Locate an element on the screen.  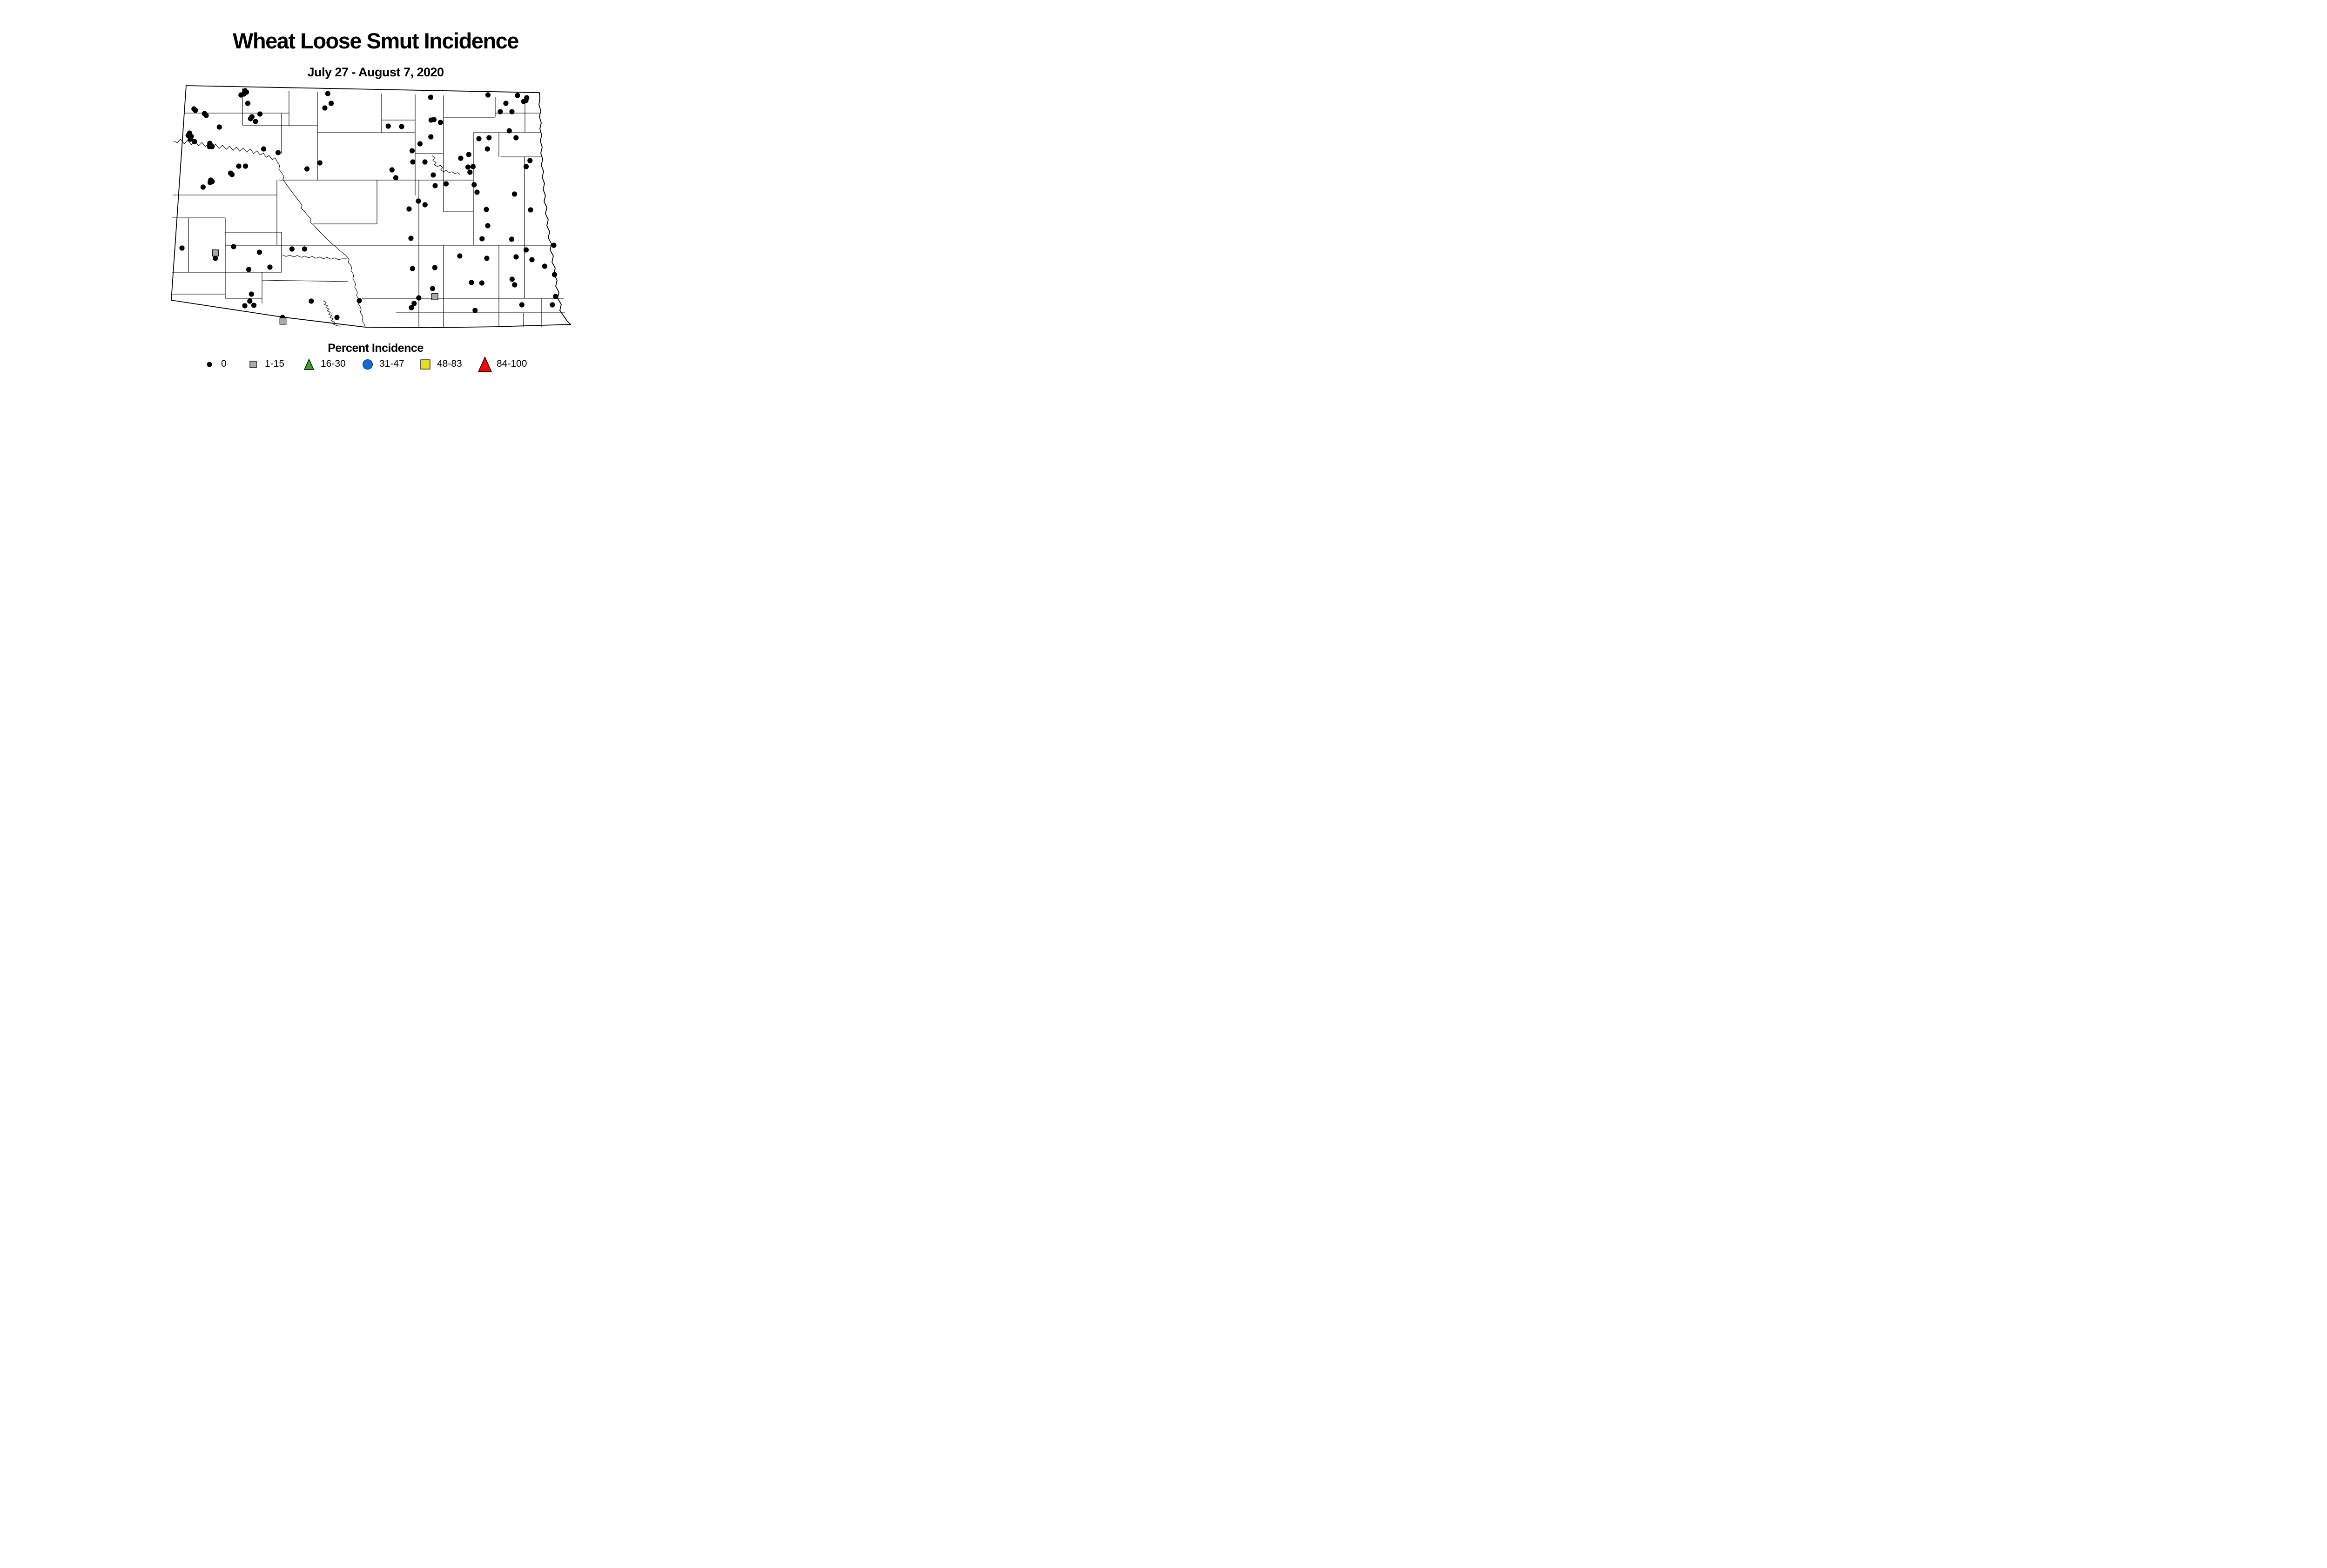
legend-marker-red-triangle-icon is located at coordinates (485, 364).